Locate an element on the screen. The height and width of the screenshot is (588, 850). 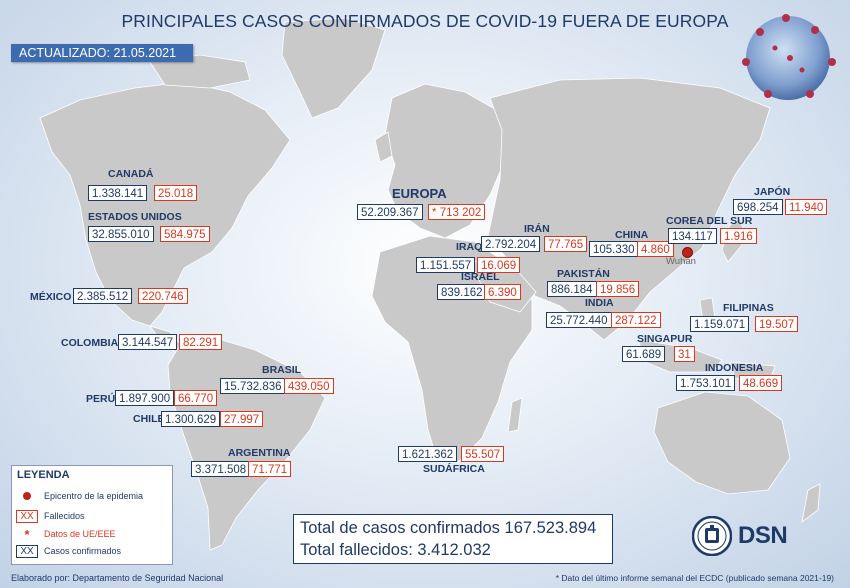
legend-row-epicenter: Epicentro de la epidemia is located at coordinates (79, 496).